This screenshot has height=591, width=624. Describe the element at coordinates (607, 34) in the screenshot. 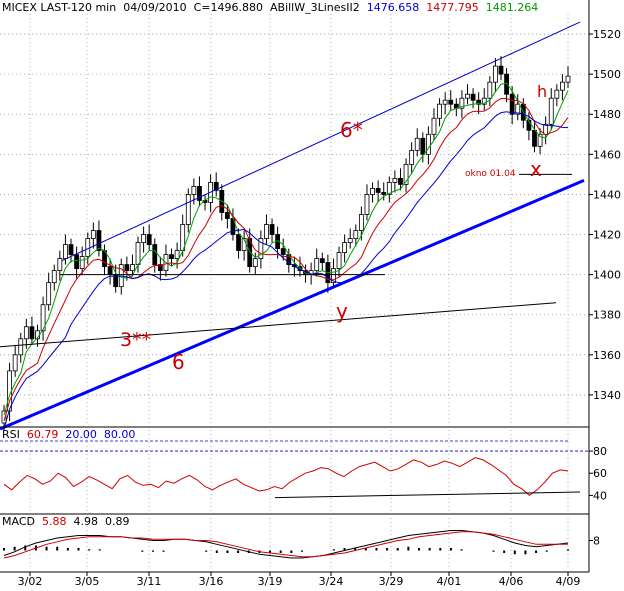

I see `y-tick-label: 1520` at that location.